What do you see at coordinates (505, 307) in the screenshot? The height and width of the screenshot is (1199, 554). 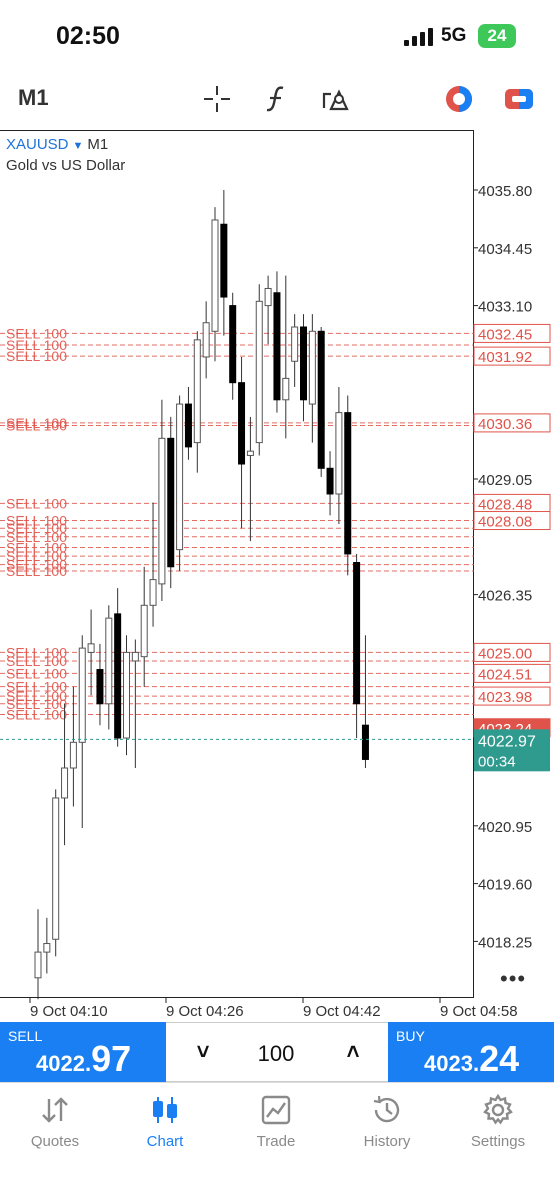 I see `price-axis-label: 4033.10` at bounding box center [505, 307].